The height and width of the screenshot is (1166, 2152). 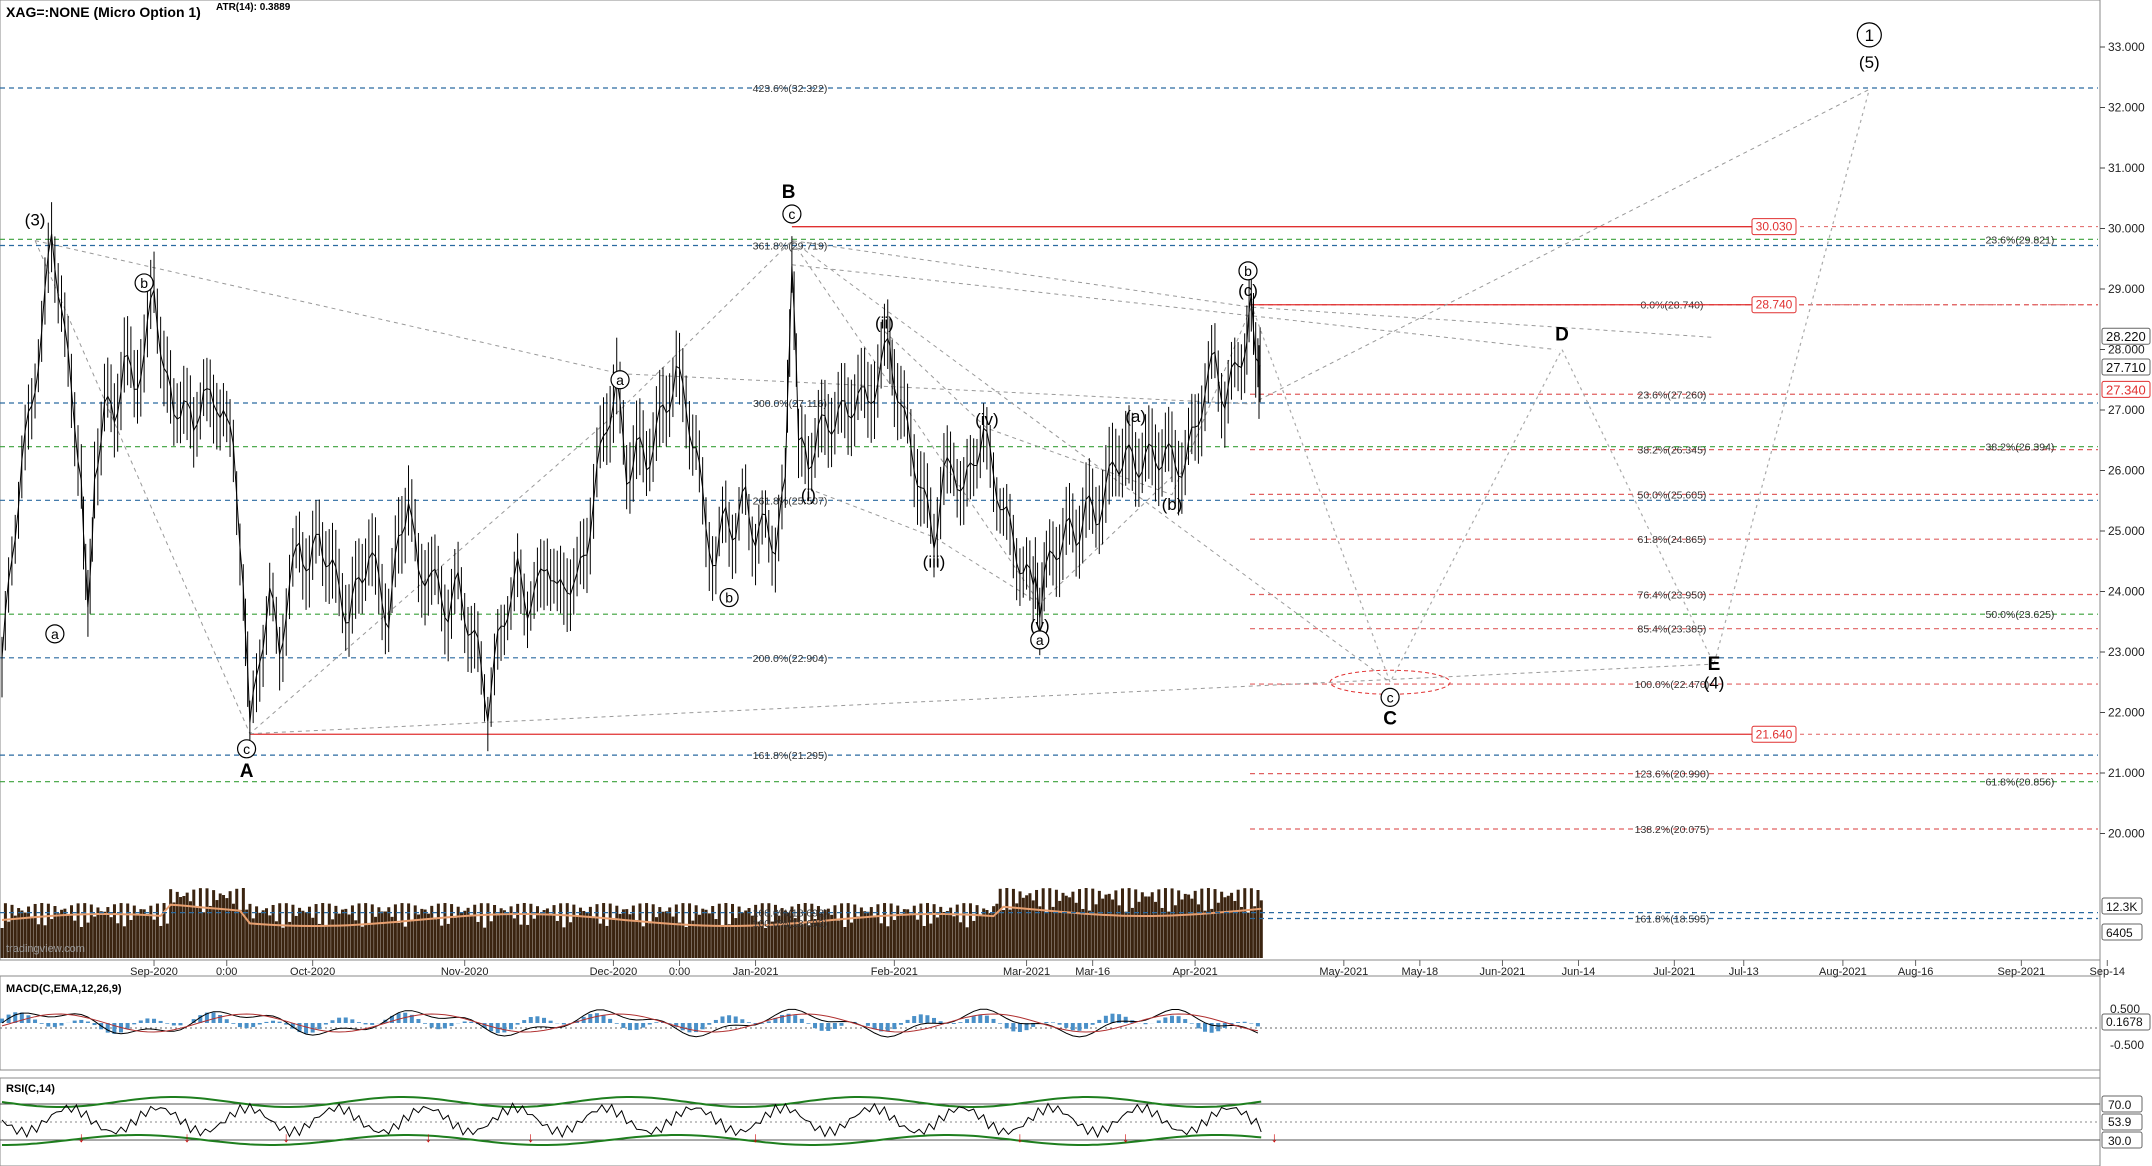 I want to click on wave-label: (5), so click(x=1869, y=62).